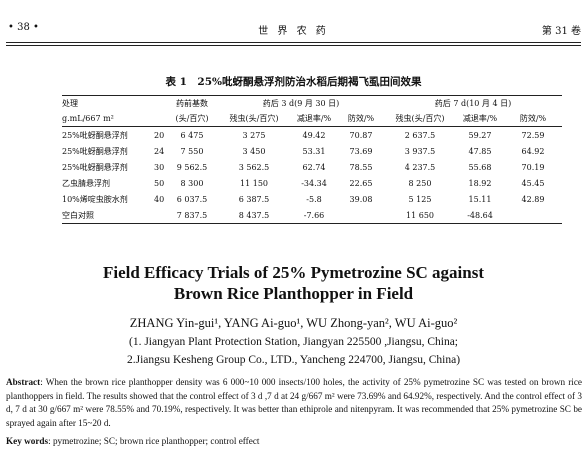 Image resolution: width=587 pixels, height=455 pixels. Describe the element at coordinates (480, 215) in the screenshot. I see `cell: -48.64` at that location.